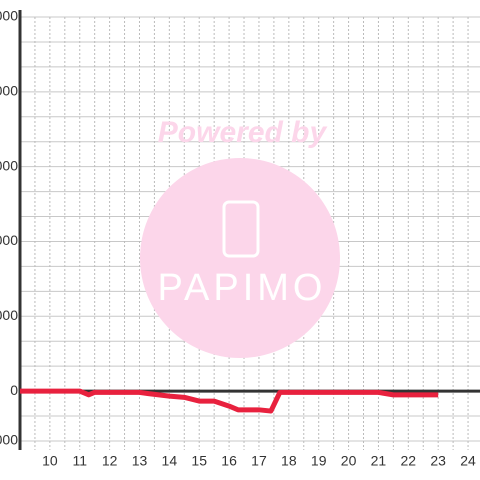 The image size is (480, 480). What do you see at coordinates (229, 401) in the screenshot?
I see `line` at bounding box center [229, 401].